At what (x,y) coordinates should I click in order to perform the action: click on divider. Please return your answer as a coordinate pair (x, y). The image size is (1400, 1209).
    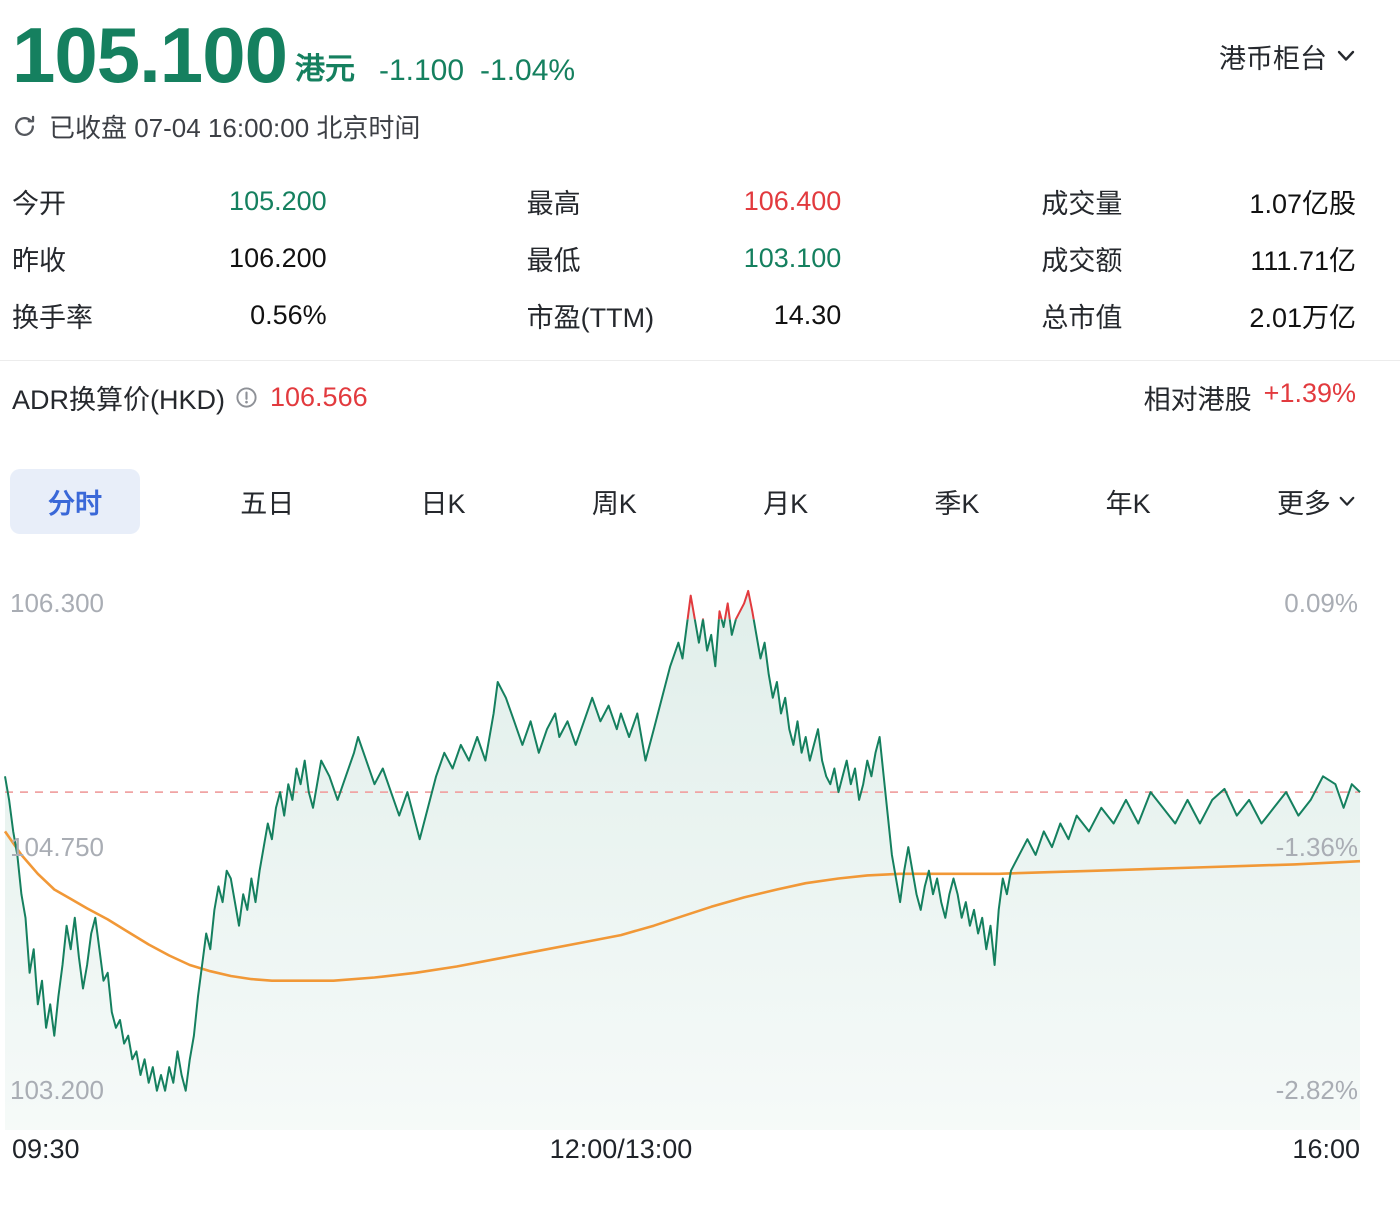
    Looking at the image, I should click on (700, 360).